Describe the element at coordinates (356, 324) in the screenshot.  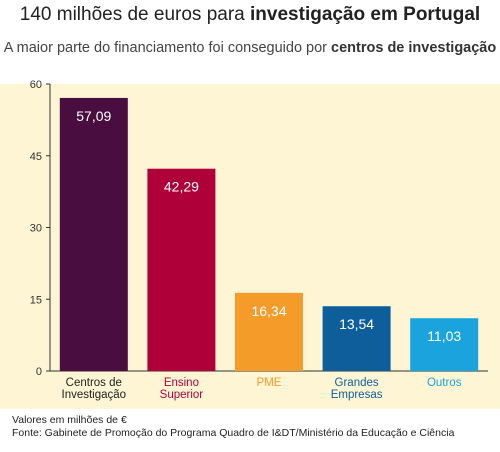
I see `bar-value-label: 13,54` at that location.